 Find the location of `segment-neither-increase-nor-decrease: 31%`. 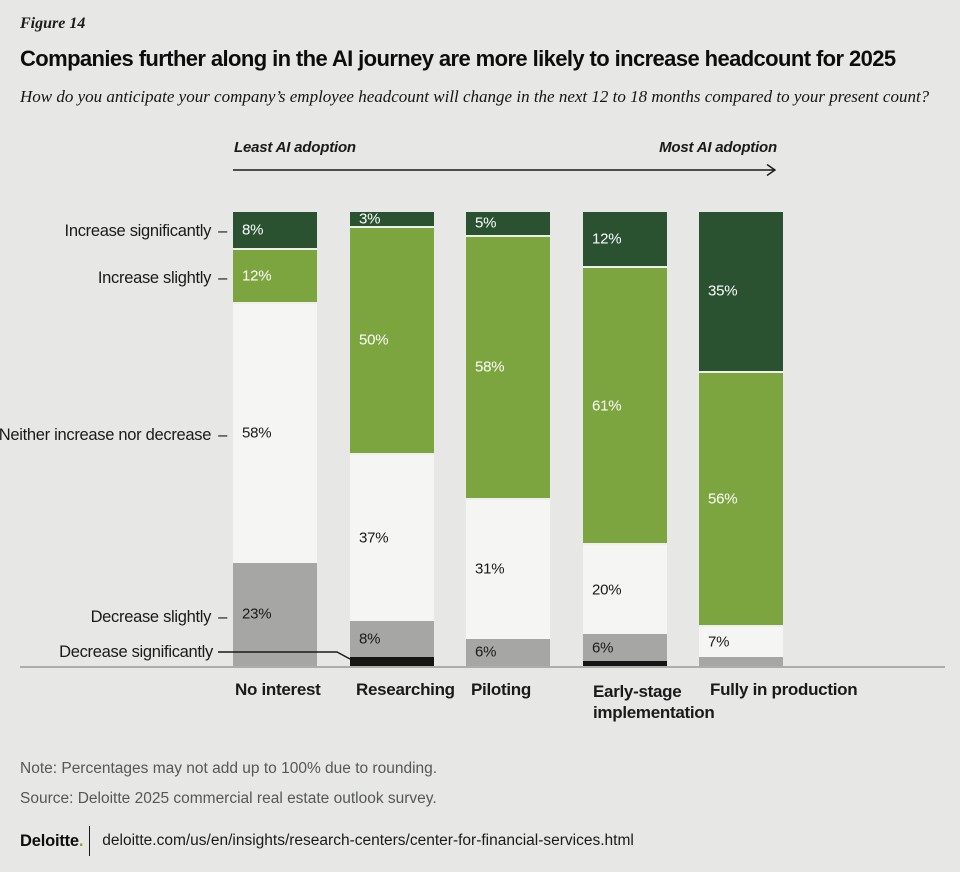

segment-neither-increase-nor-decrease: 31% is located at coordinates (508, 568).